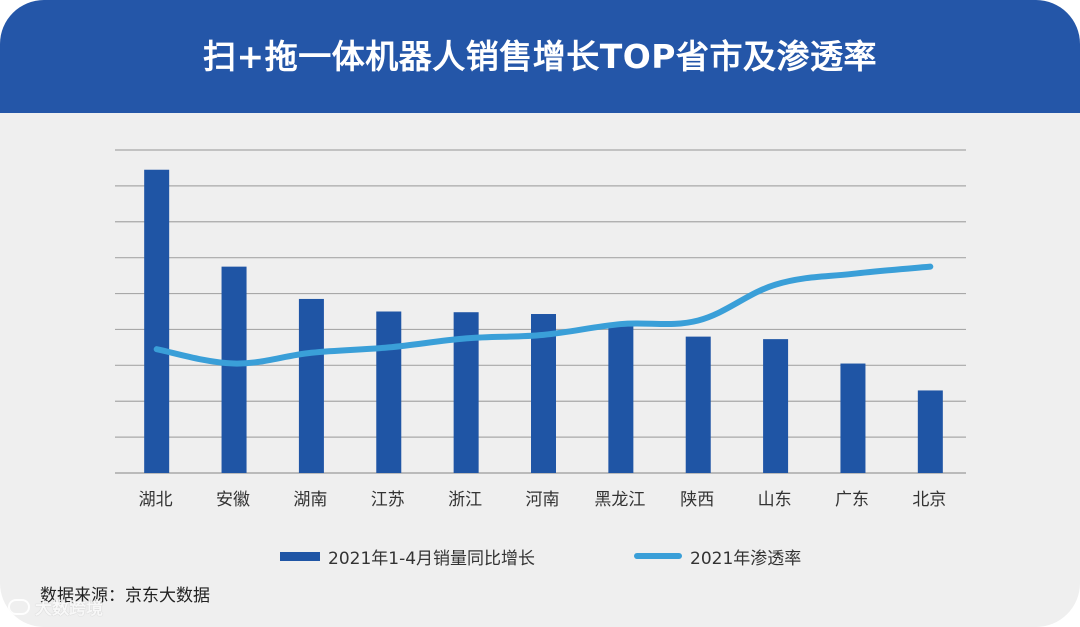 The height and width of the screenshot is (627, 1080). What do you see at coordinates (432, 558) in the screenshot?
I see `legend-bar-label: 2021年1-4月销量同比增长` at bounding box center [432, 558].